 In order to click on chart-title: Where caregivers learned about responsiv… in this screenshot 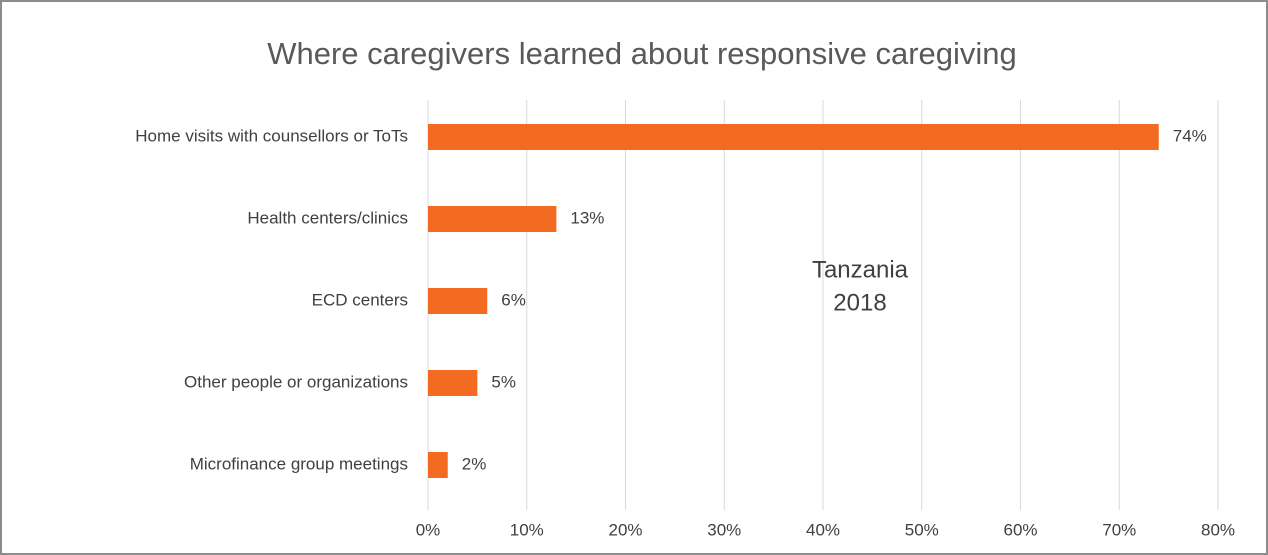, I will do `click(642, 53)`.